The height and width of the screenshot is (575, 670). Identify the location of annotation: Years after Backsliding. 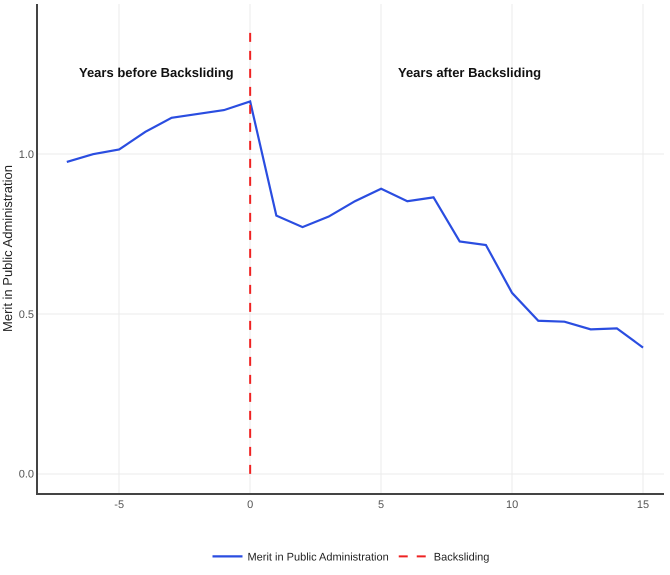
(470, 72).